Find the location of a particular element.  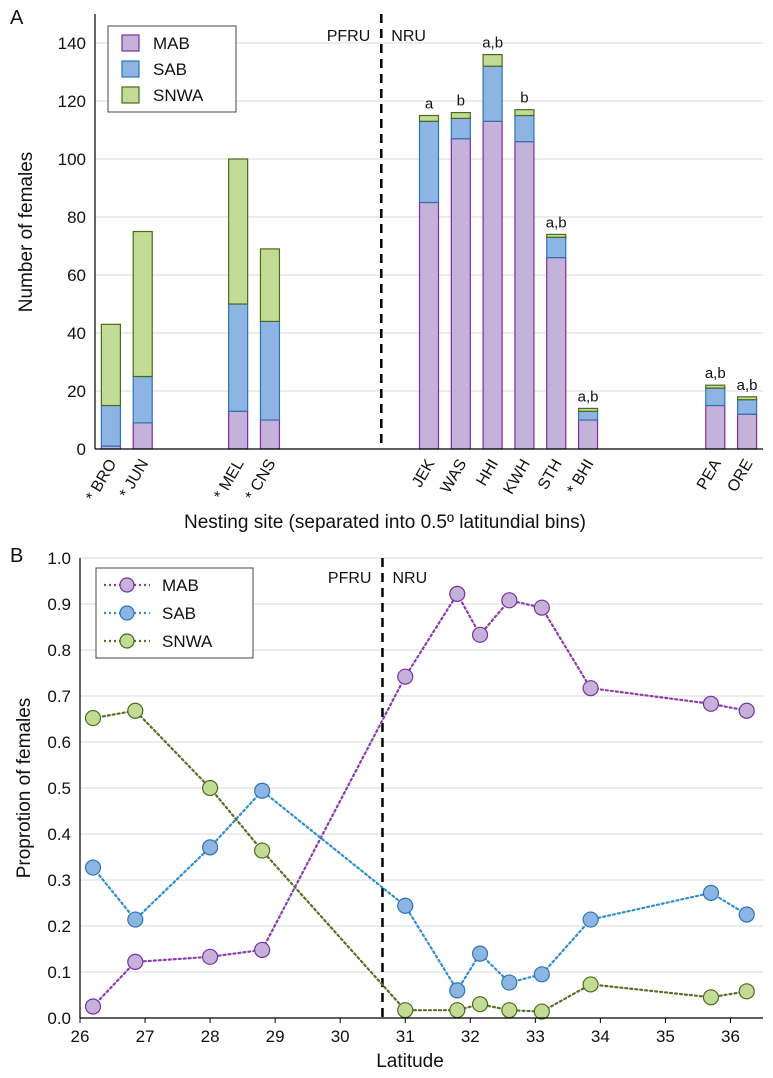

y-tick-label: 0.9 is located at coordinates (59, 604).